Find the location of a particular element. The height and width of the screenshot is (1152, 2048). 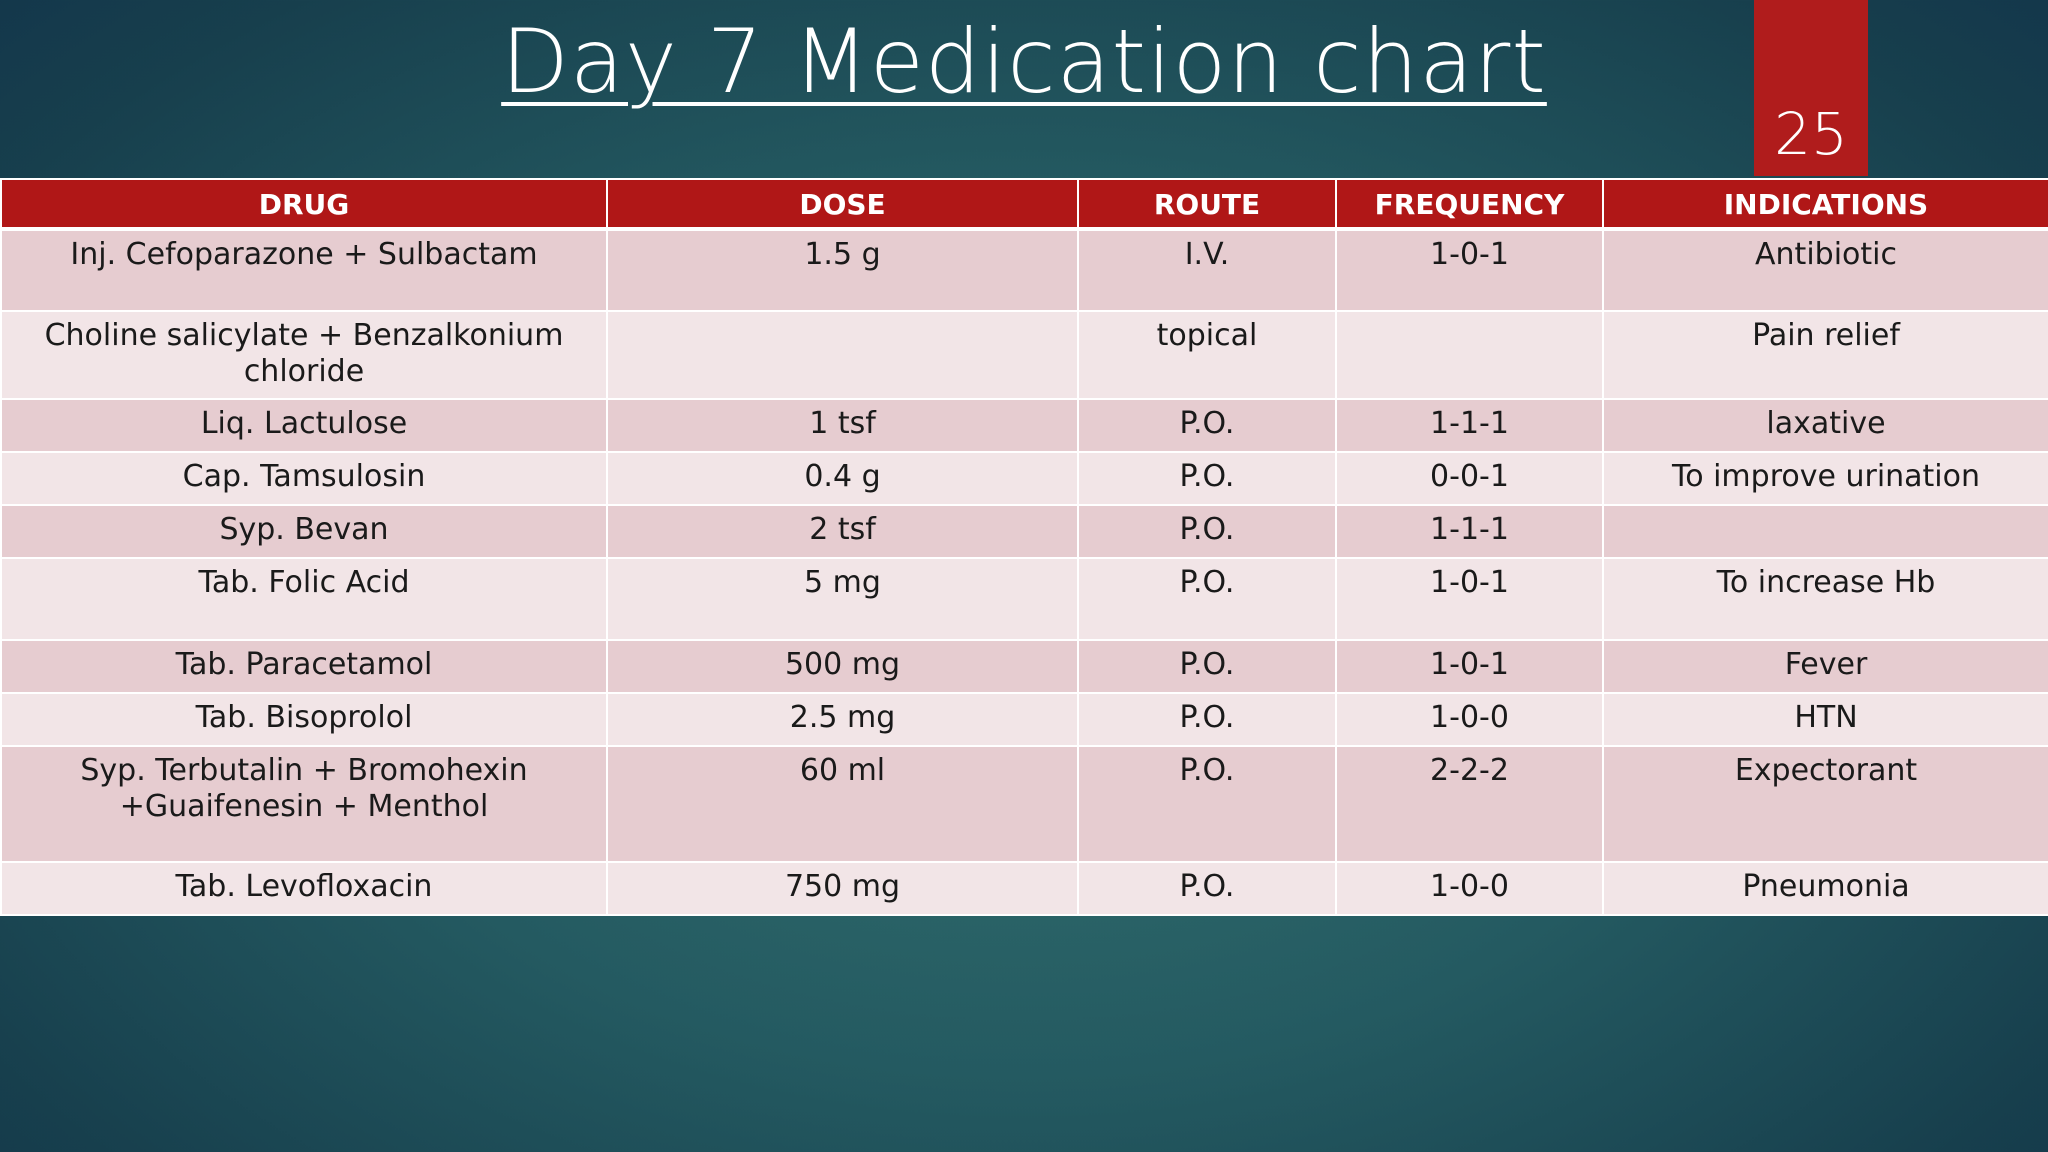

cell-drug: Tab. Folic Acid is located at coordinates (304, 599).